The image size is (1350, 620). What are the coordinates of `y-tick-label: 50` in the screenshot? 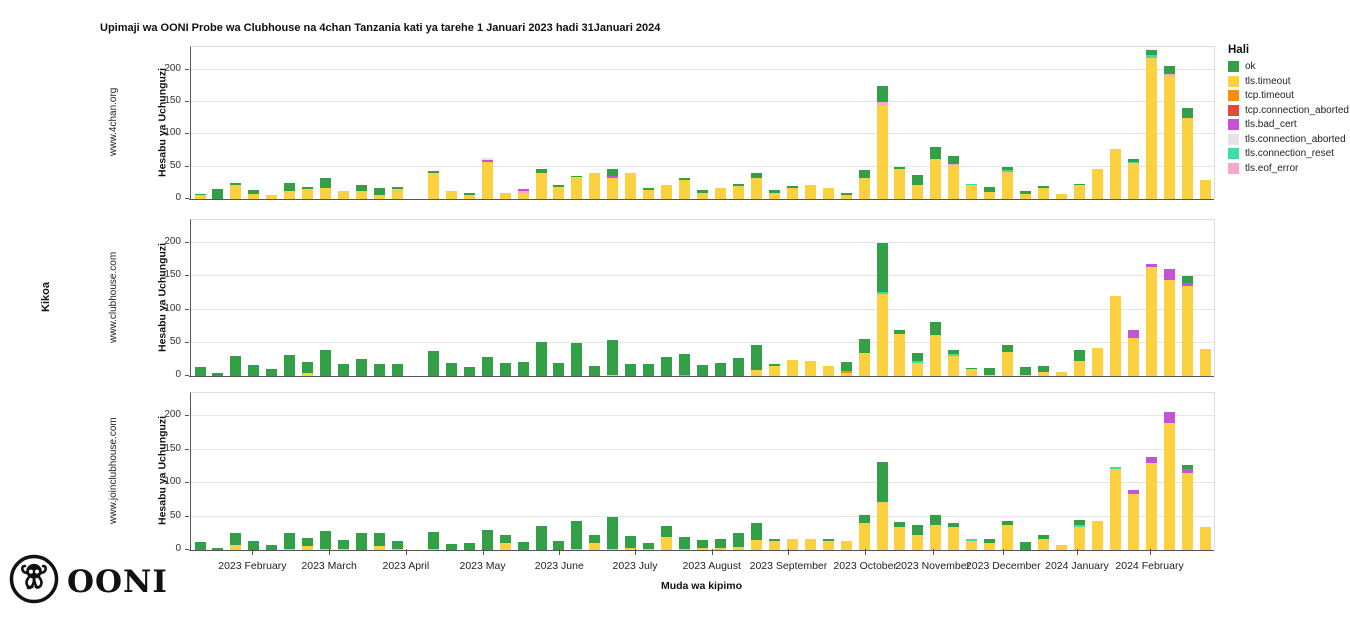 It's located at (175, 165).